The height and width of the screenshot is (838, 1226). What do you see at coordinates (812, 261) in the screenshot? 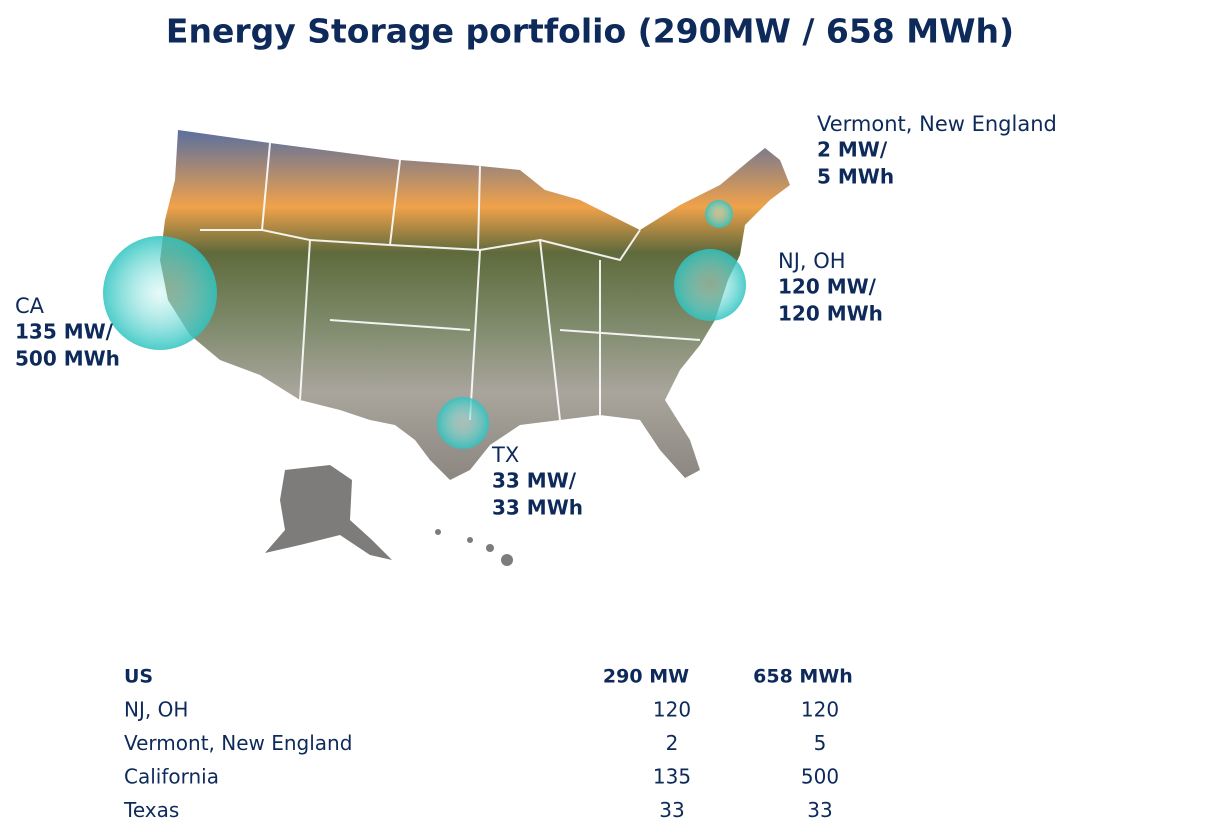
I see `callout-label: NJ, OH` at bounding box center [812, 261].